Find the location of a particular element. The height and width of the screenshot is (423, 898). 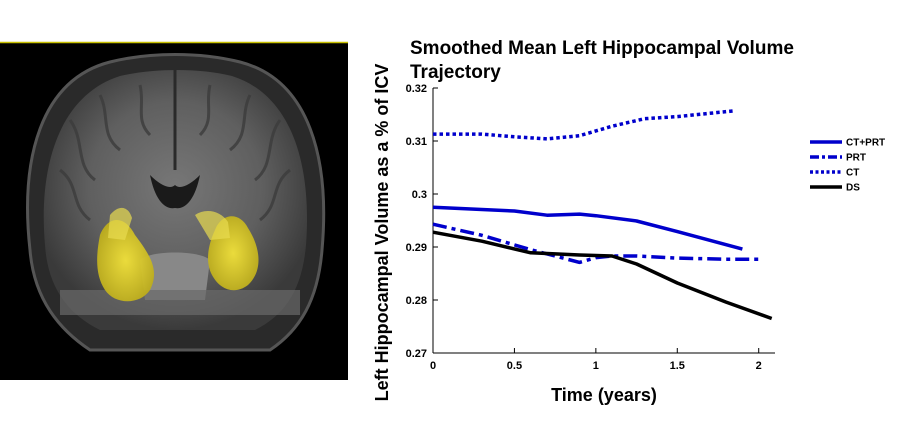

series-line-ct-prt is located at coordinates (587, 228).